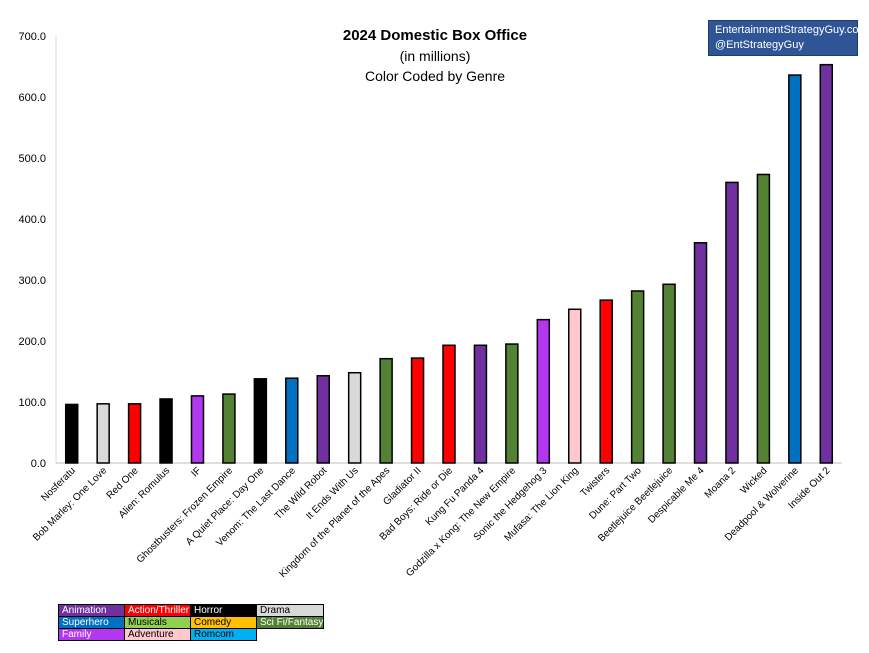 The width and height of the screenshot is (869, 653). I want to click on chart-title: 2024 Domestic Box Office, so click(435, 35).